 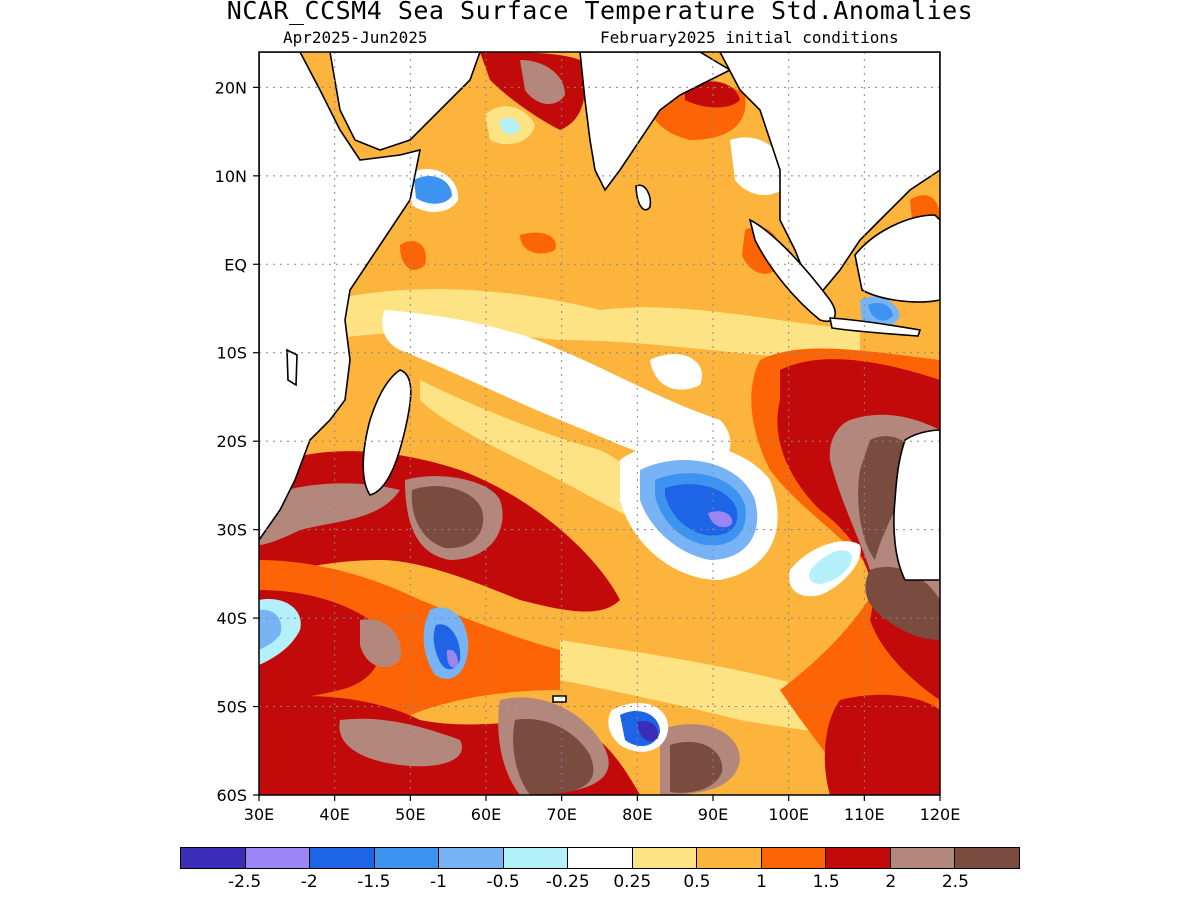 I want to click on lat-label: 10S, so click(x=231, y=353).